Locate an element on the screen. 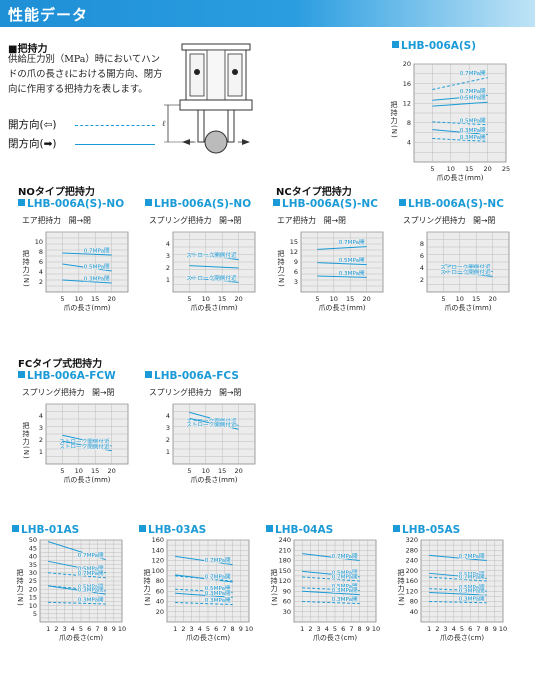 The width and height of the screenshot is (535, 675). chart-title: LHB-006A-FCS is located at coordinates (192, 376).